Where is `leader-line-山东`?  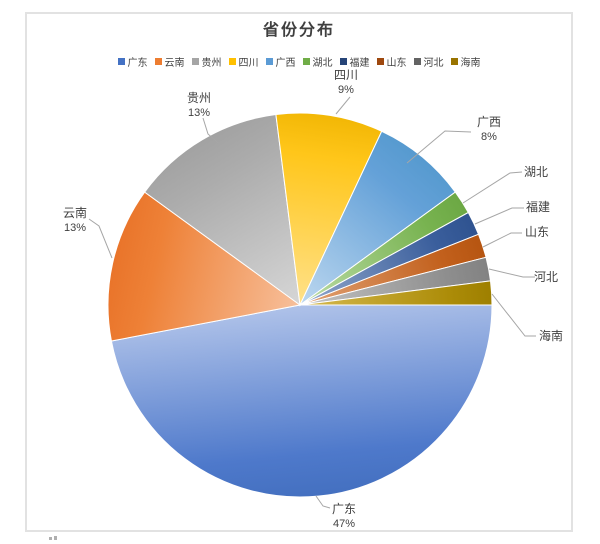
leader-line-山东 is located at coordinates (502, 240).